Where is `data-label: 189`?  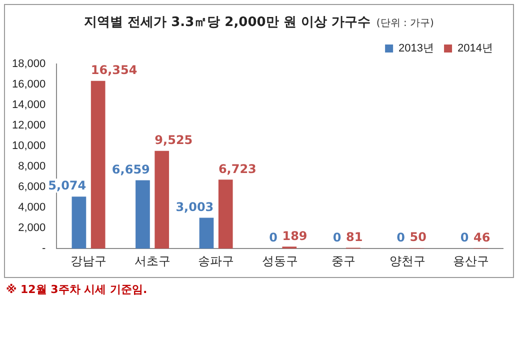 data-label: 189 is located at coordinates (295, 235).